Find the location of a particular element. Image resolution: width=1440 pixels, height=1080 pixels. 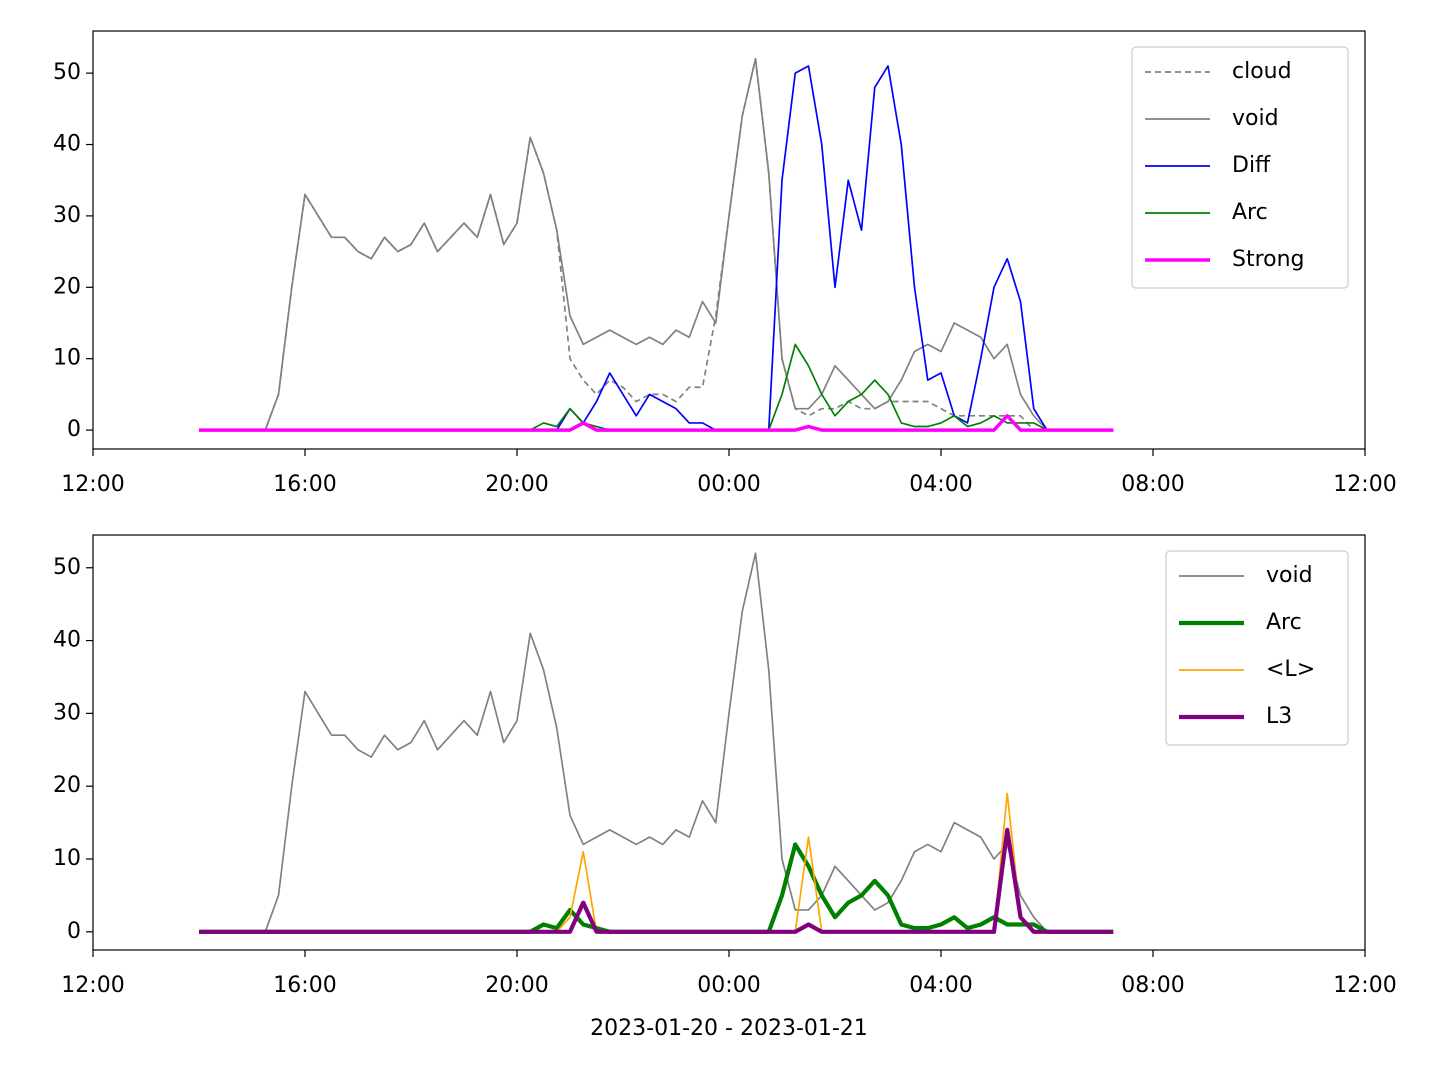

legend-label: Diff is located at coordinates (1251, 165).